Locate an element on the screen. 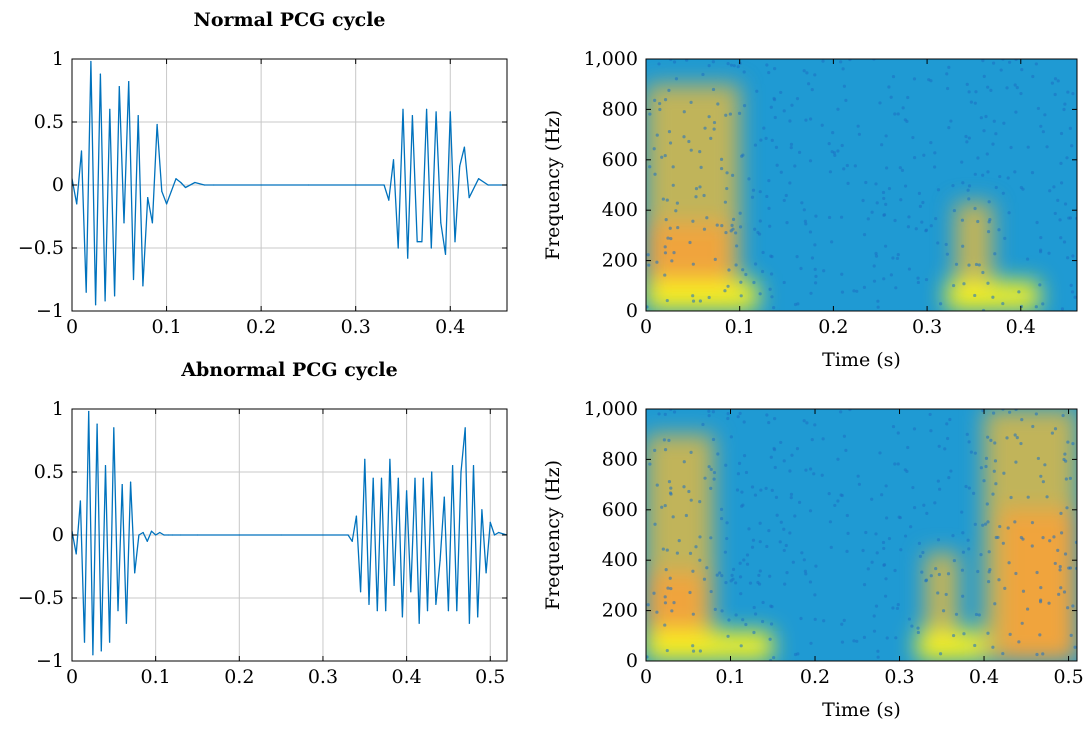  spectrogram-speckle is located at coordinates (861, 185).